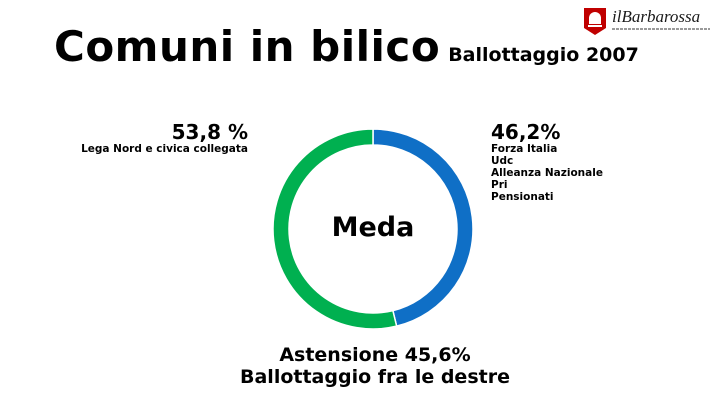 This screenshot has width=720, height=405. What do you see at coordinates (375, 355) in the screenshot?
I see `abstention-text: Astensione 45,6%` at bounding box center [375, 355].